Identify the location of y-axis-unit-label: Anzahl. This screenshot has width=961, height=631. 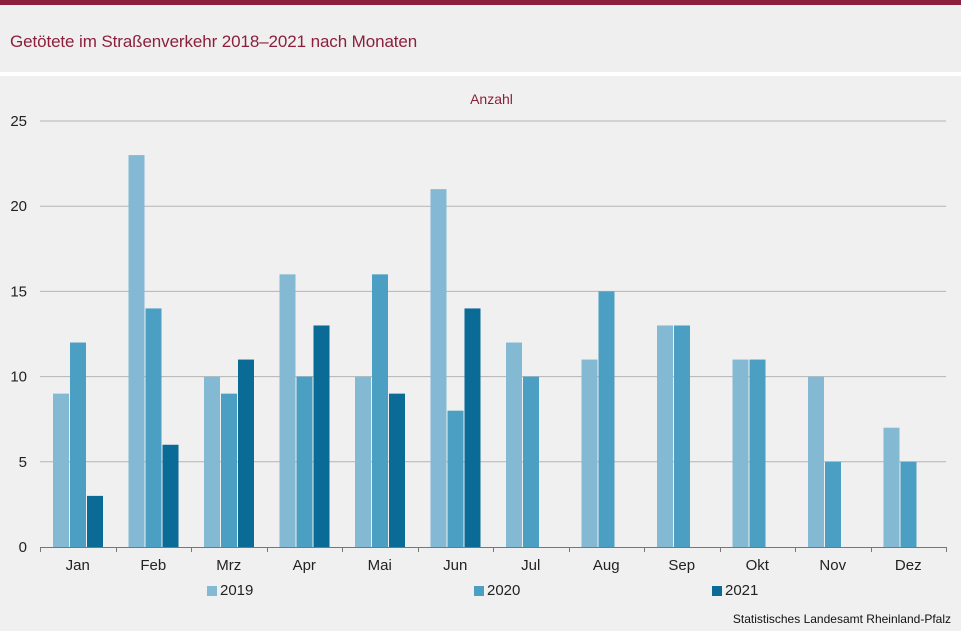
(491, 99).